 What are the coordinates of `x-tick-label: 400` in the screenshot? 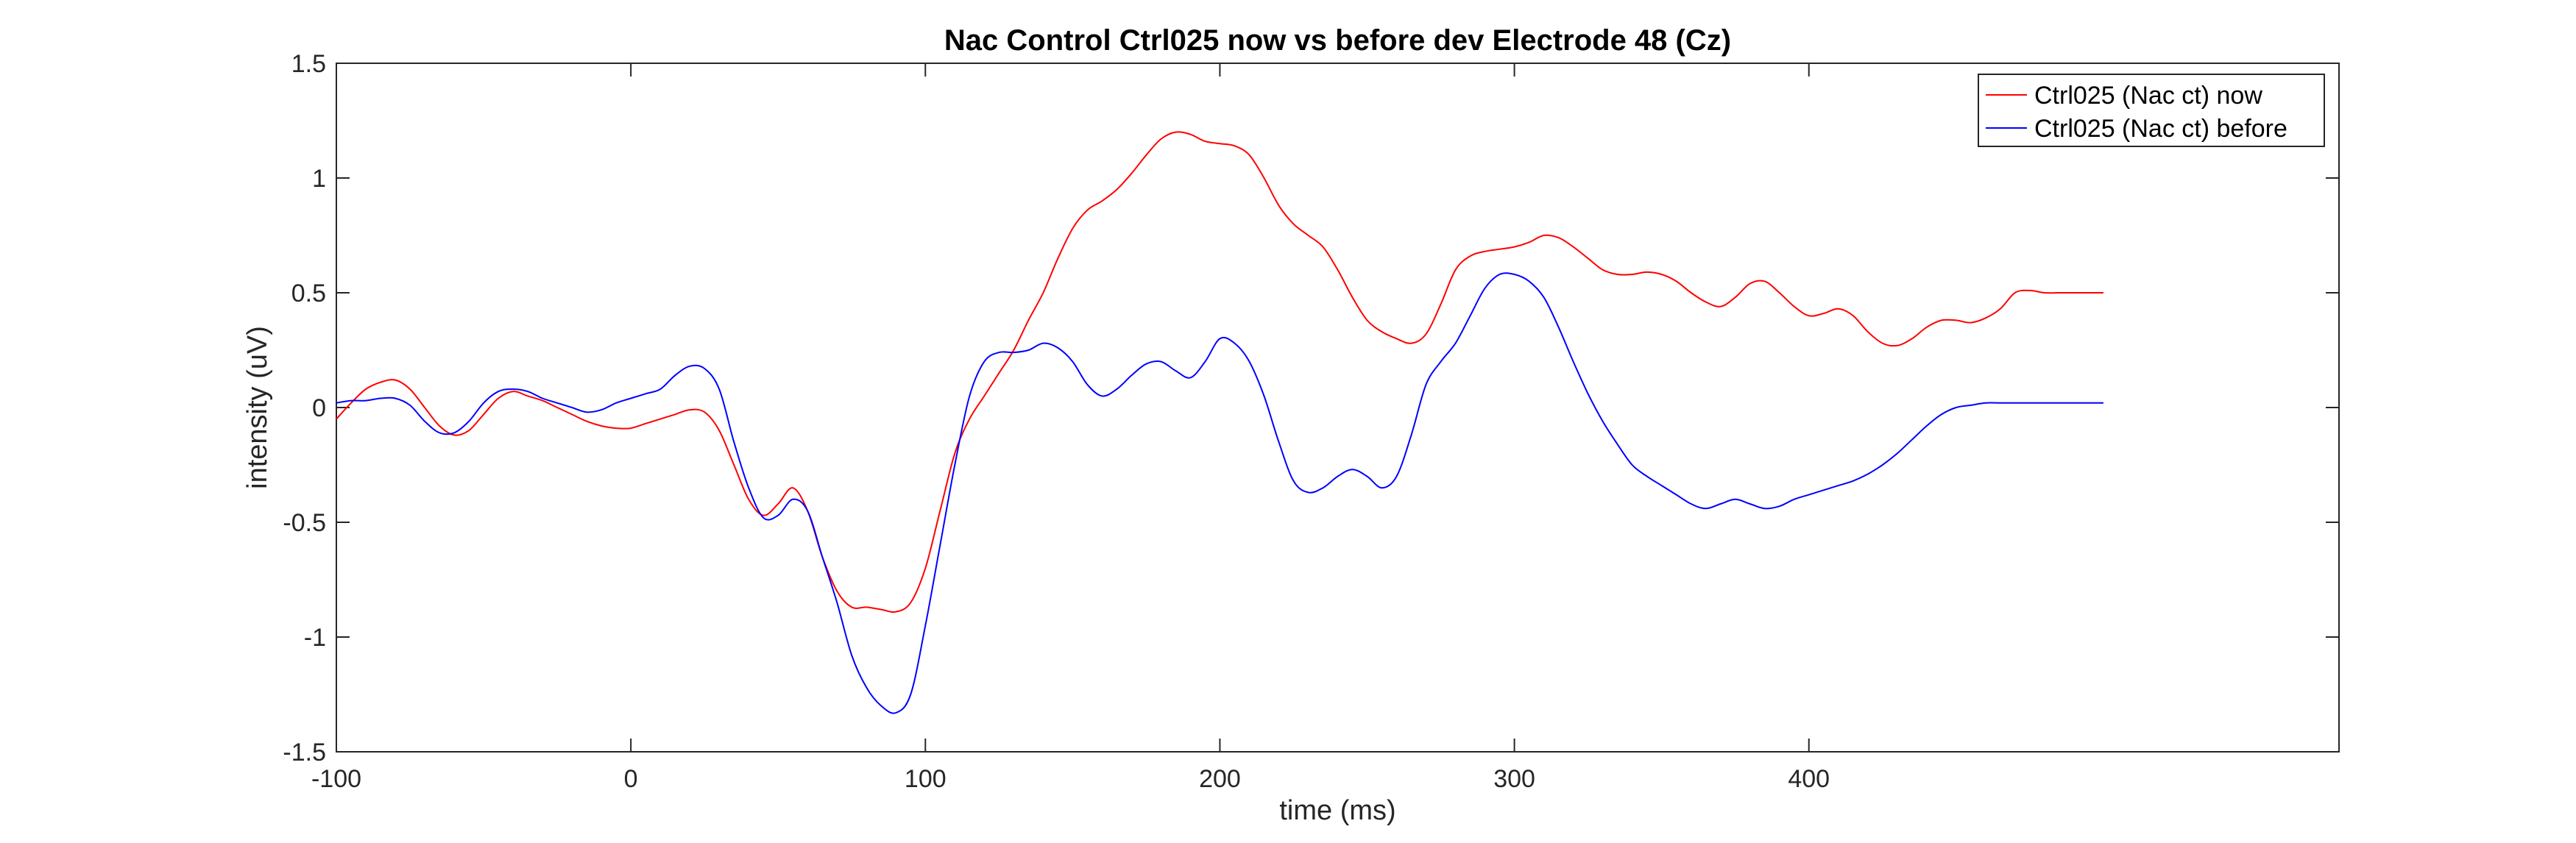 It's located at (1809, 779).